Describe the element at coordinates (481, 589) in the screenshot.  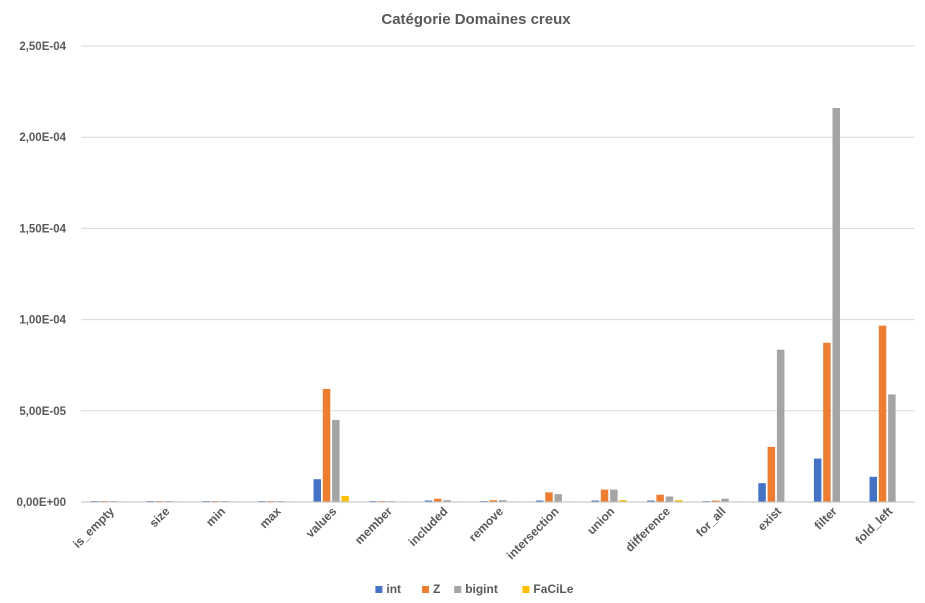
I see `legend-label: bigint` at that location.